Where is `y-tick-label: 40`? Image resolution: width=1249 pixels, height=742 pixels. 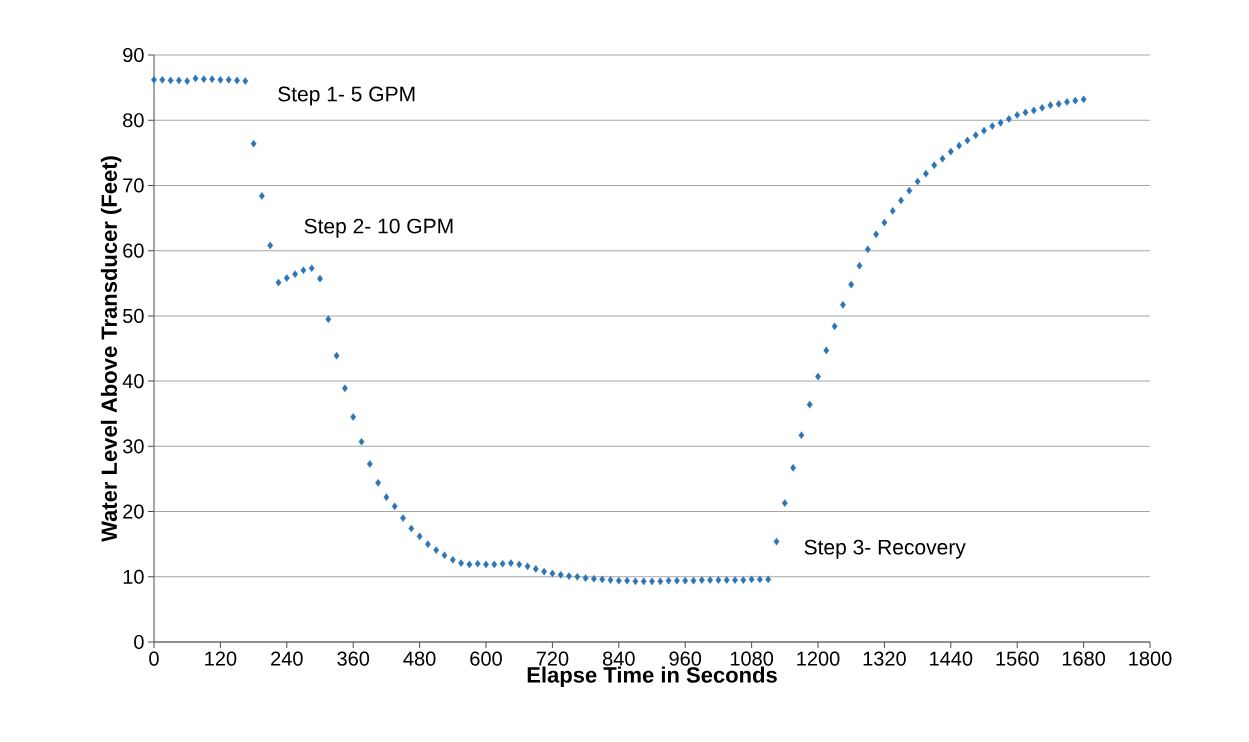
y-tick-label: 40 is located at coordinates (133, 381).